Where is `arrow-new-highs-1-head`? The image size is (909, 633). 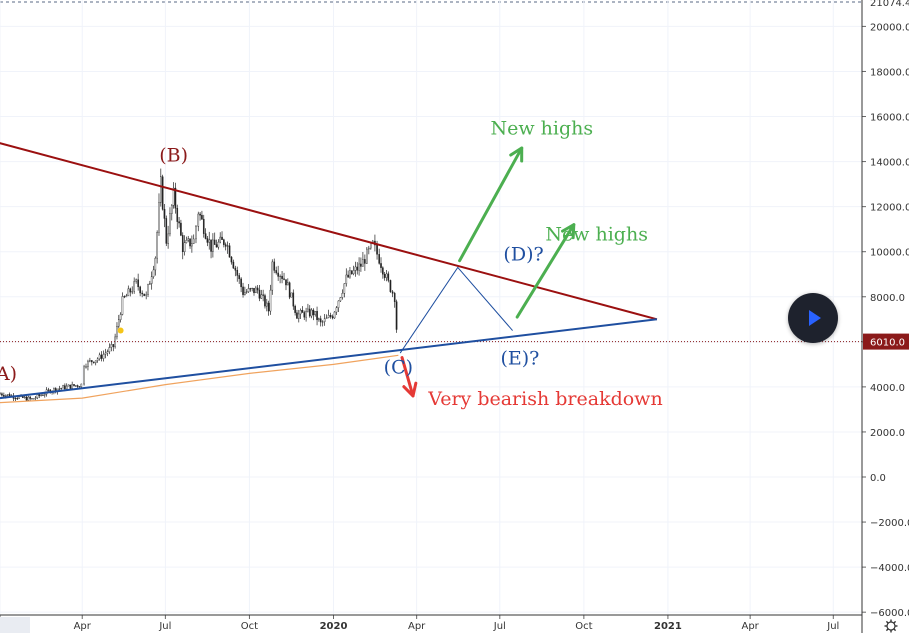 arrow-new-highs-1-head is located at coordinates (516, 154).